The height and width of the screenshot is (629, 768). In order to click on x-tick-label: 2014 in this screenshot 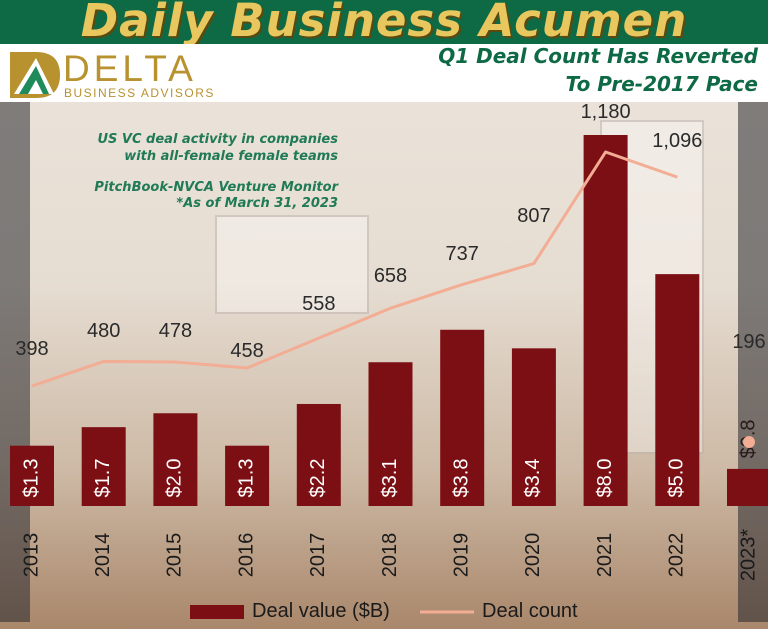, I will do `click(103, 555)`.